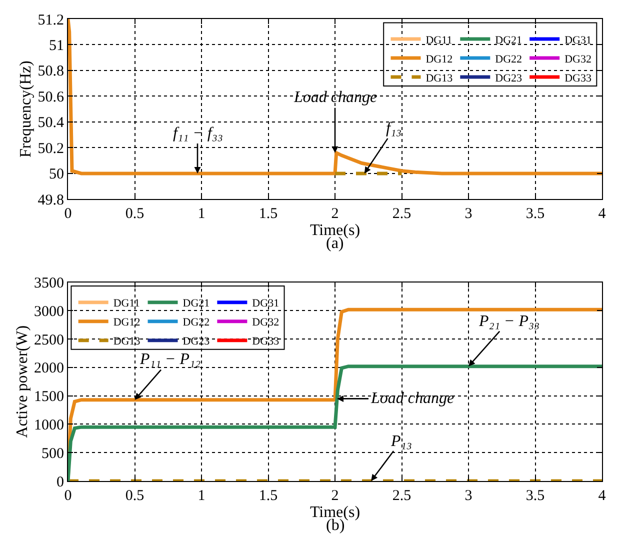  What do you see at coordinates (51, 123) in the screenshot?
I see `y-tick-label: 50.4` at bounding box center [51, 123].